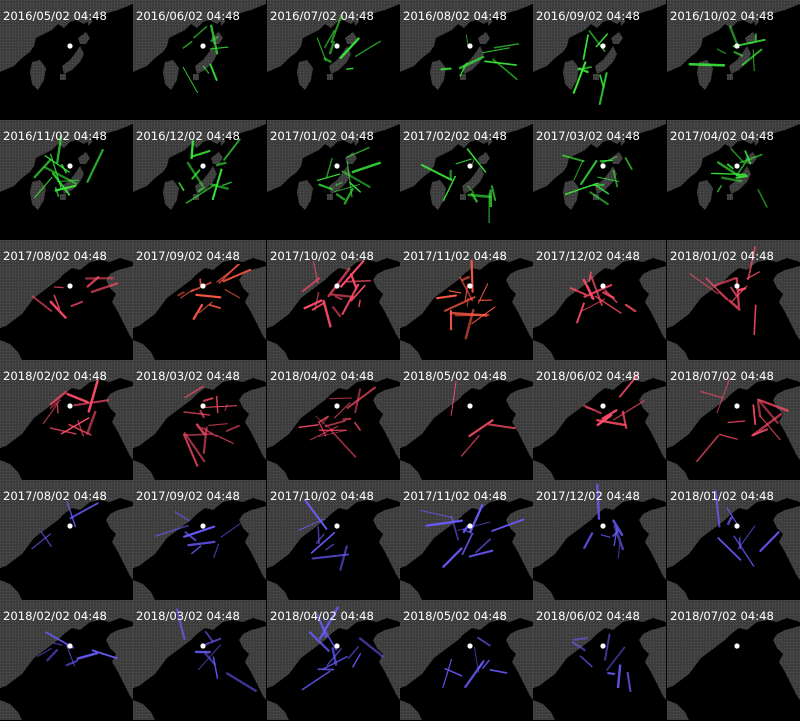 This screenshot has width=800, height=721. Describe the element at coordinates (55, 376) in the screenshot. I see `frame-timestamp: 2018/02/02 04:48` at that location.